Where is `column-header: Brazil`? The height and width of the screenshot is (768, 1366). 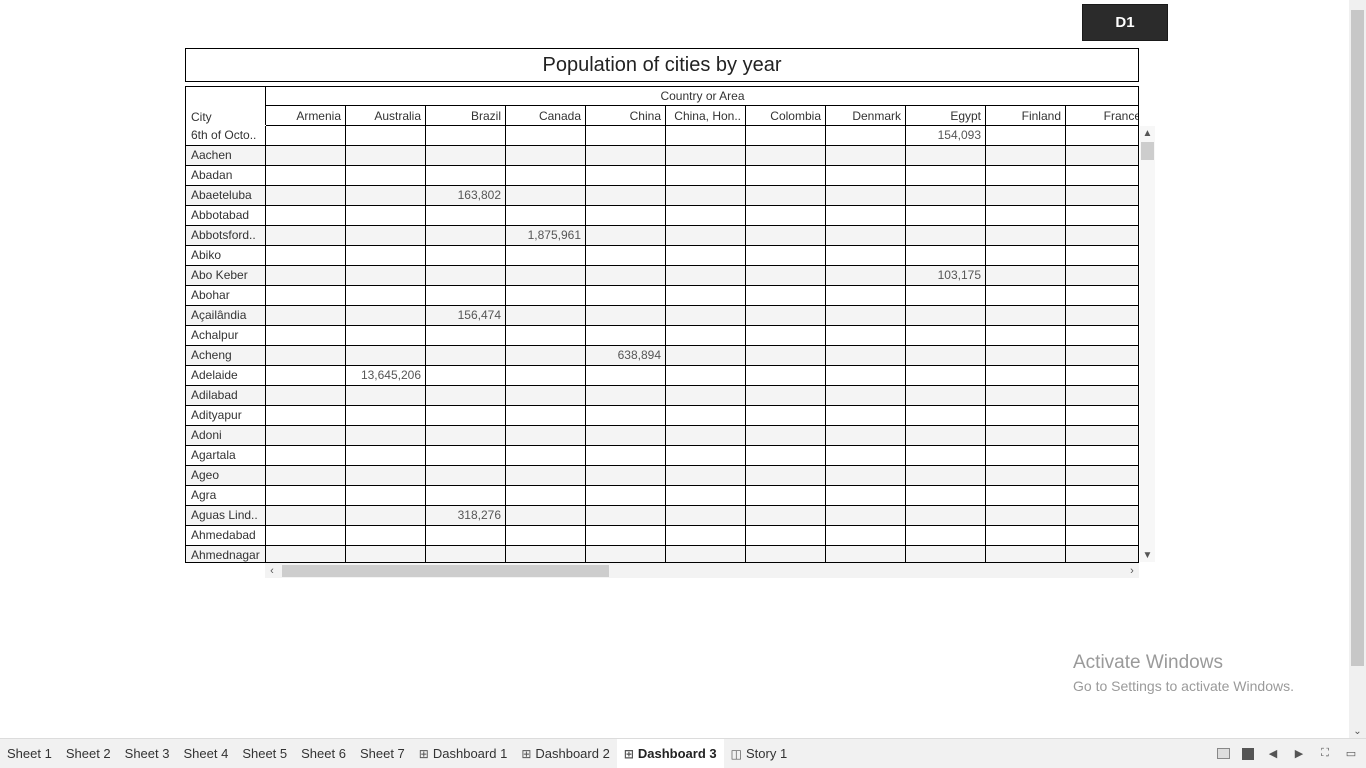
column-header: Brazil is located at coordinates (466, 115).